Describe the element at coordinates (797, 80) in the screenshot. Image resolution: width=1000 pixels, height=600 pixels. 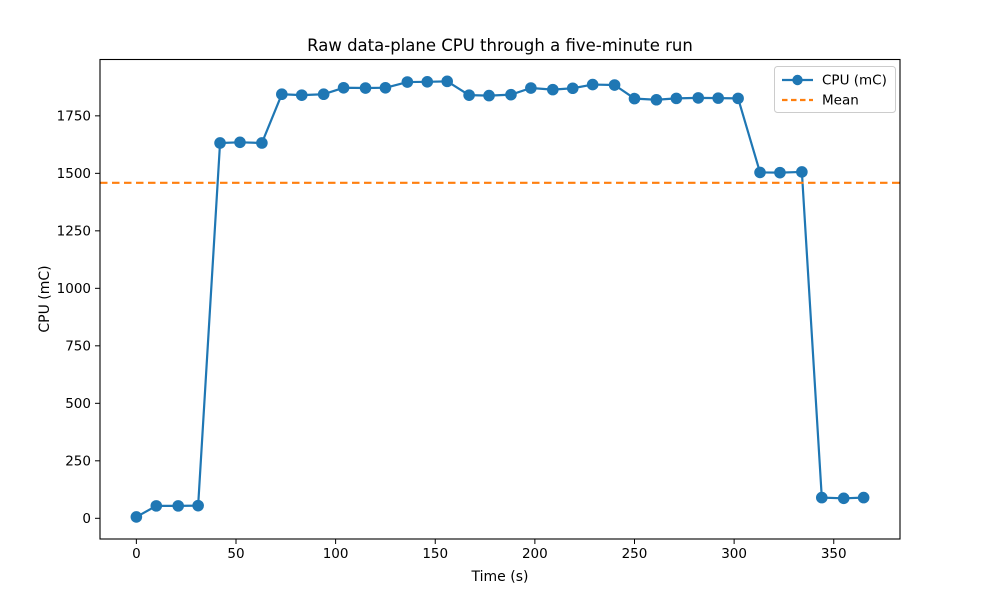
I see `legend-cpu-marker-icon` at that location.